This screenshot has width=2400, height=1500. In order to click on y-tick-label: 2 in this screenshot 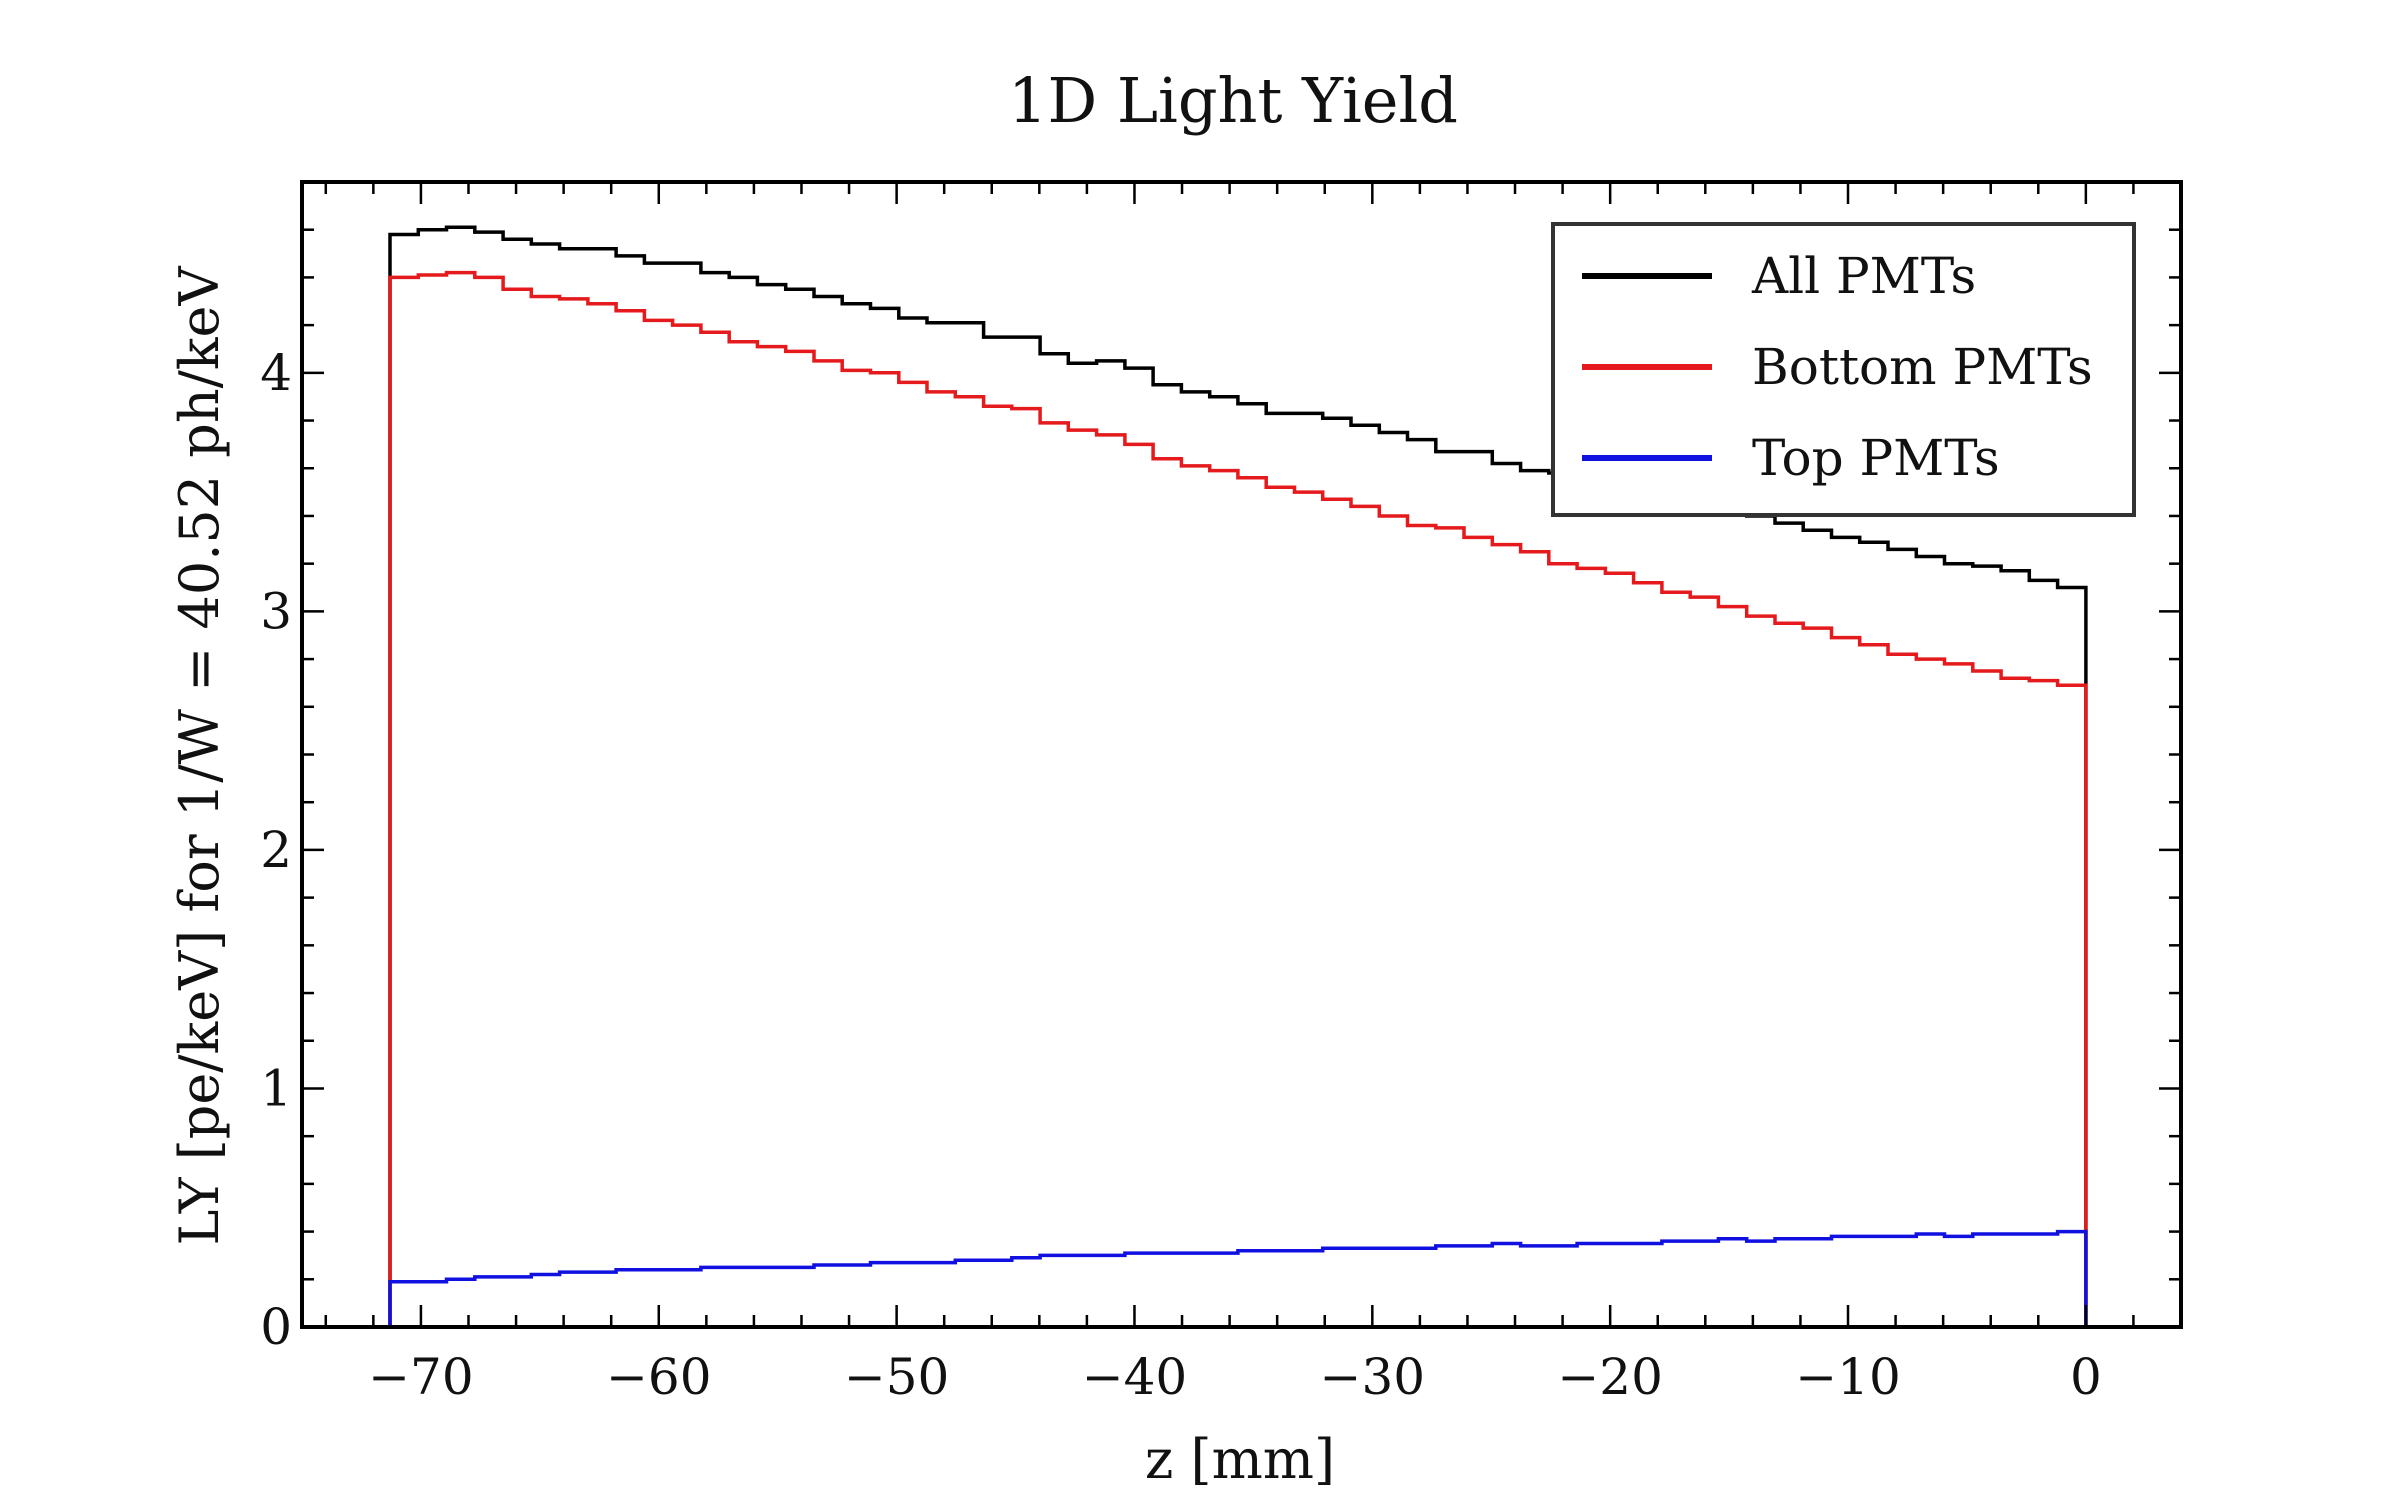, I will do `click(276, 850)`.